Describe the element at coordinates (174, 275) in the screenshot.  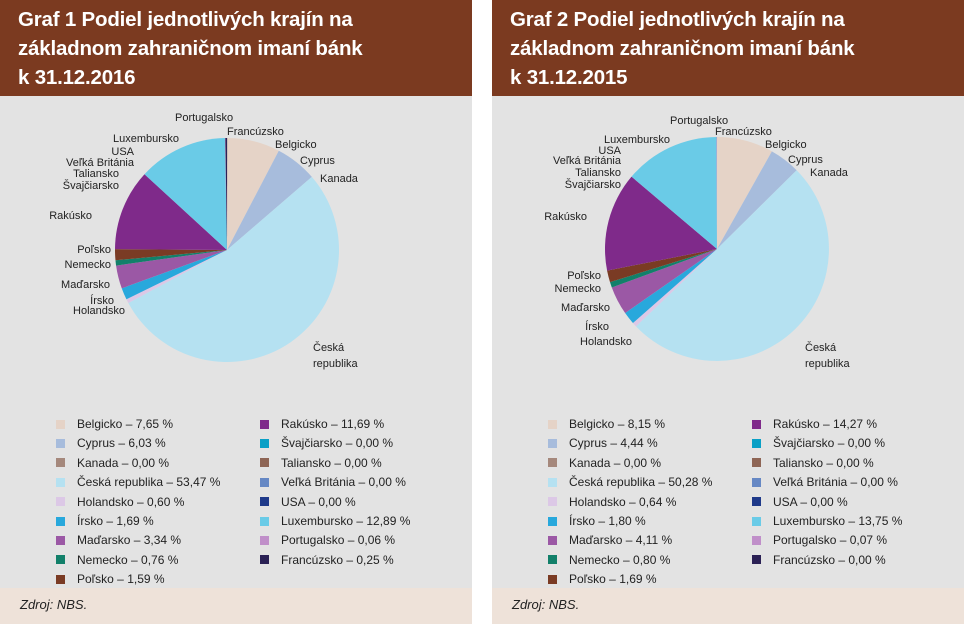
I see `pie-slice-irsko` at that location.